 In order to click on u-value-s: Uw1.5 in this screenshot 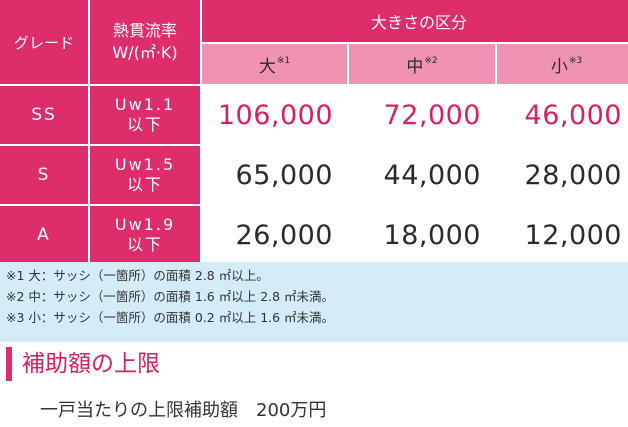, I will do `click(145, 164)`.